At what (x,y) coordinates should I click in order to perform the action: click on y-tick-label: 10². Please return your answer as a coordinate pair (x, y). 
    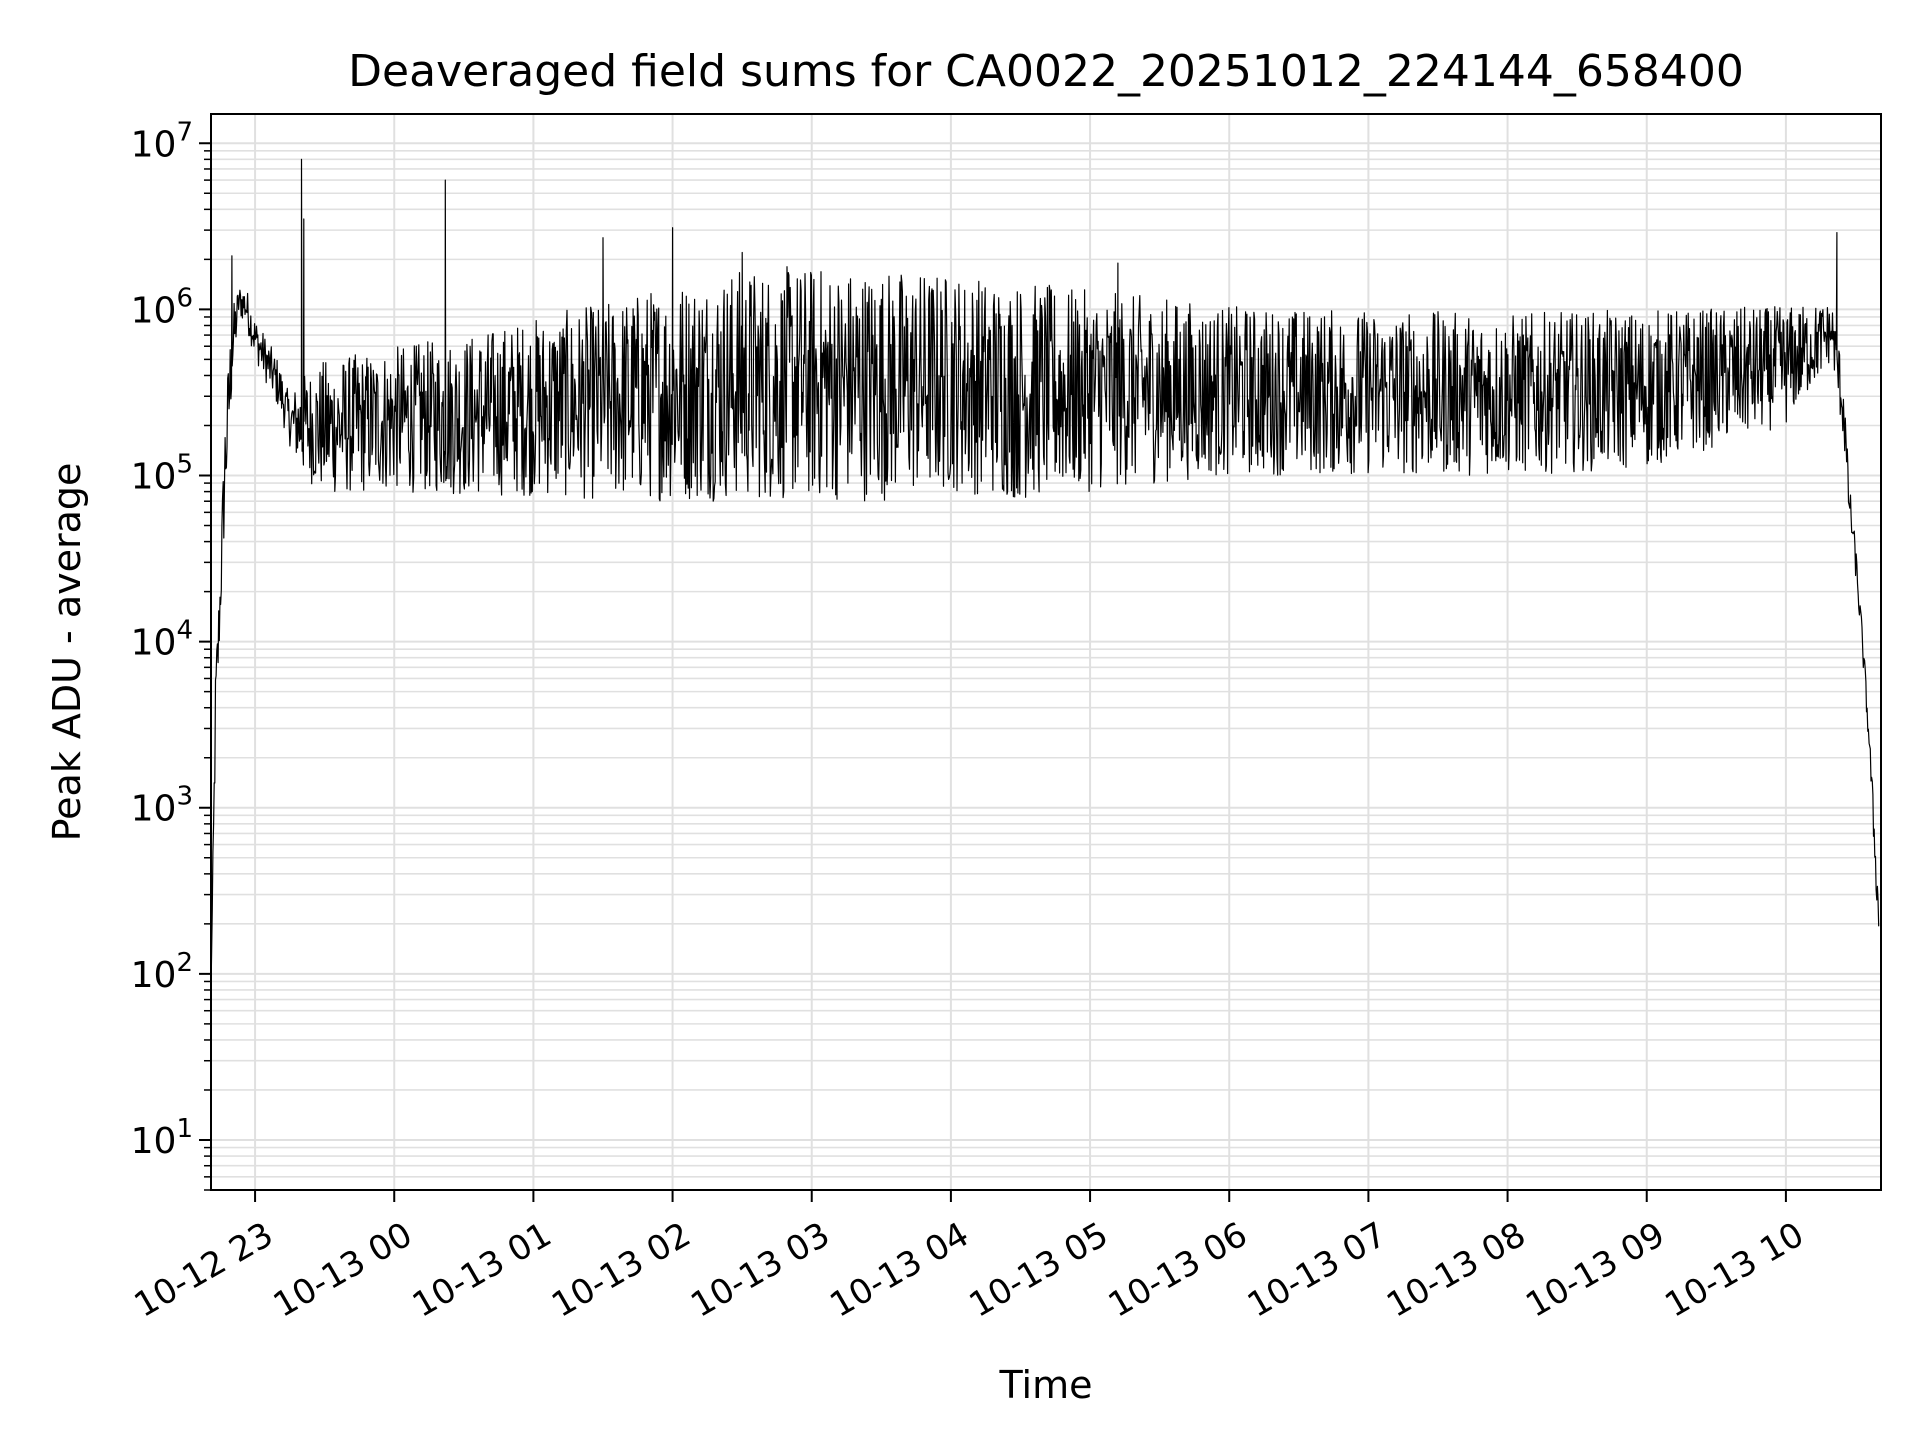
    Looking at the image, I should click on (162, 972).